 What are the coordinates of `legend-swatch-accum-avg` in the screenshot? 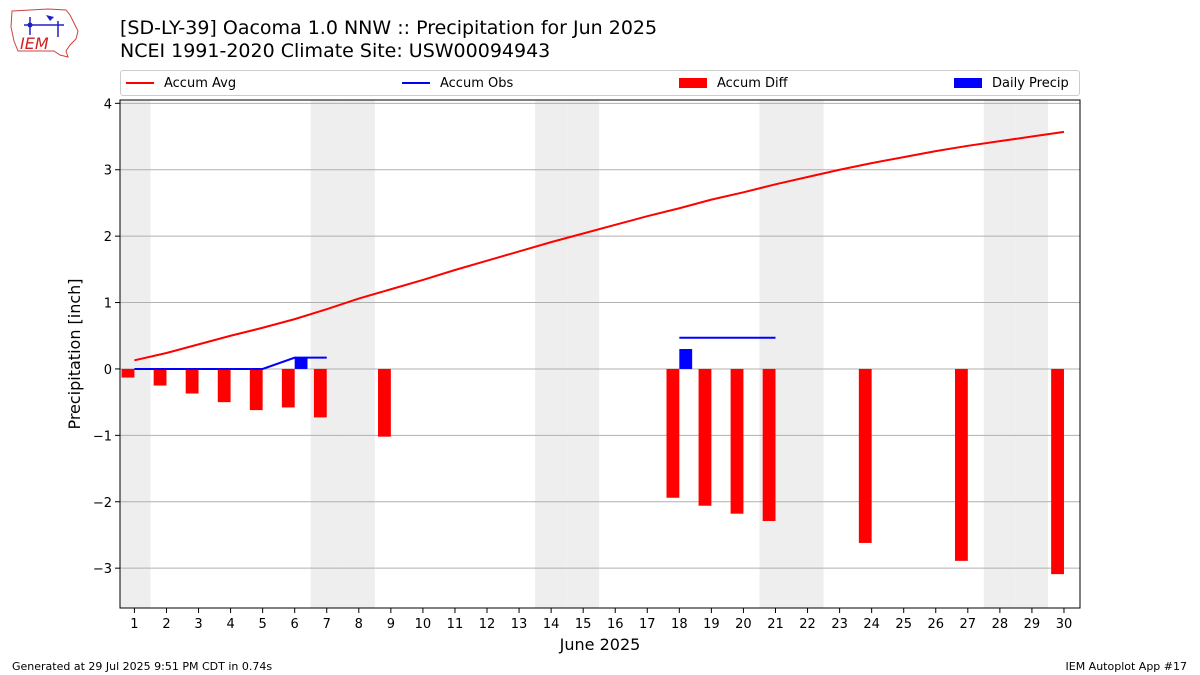 It's located at (140, 83).